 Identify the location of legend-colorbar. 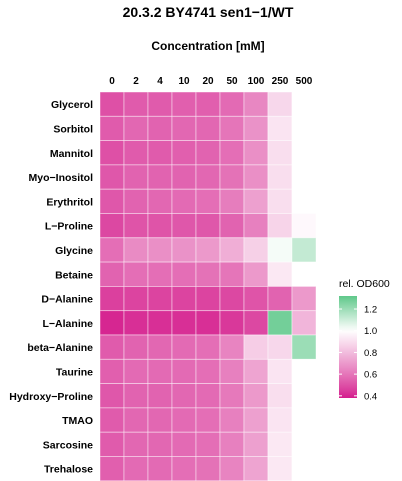
(348, 347).